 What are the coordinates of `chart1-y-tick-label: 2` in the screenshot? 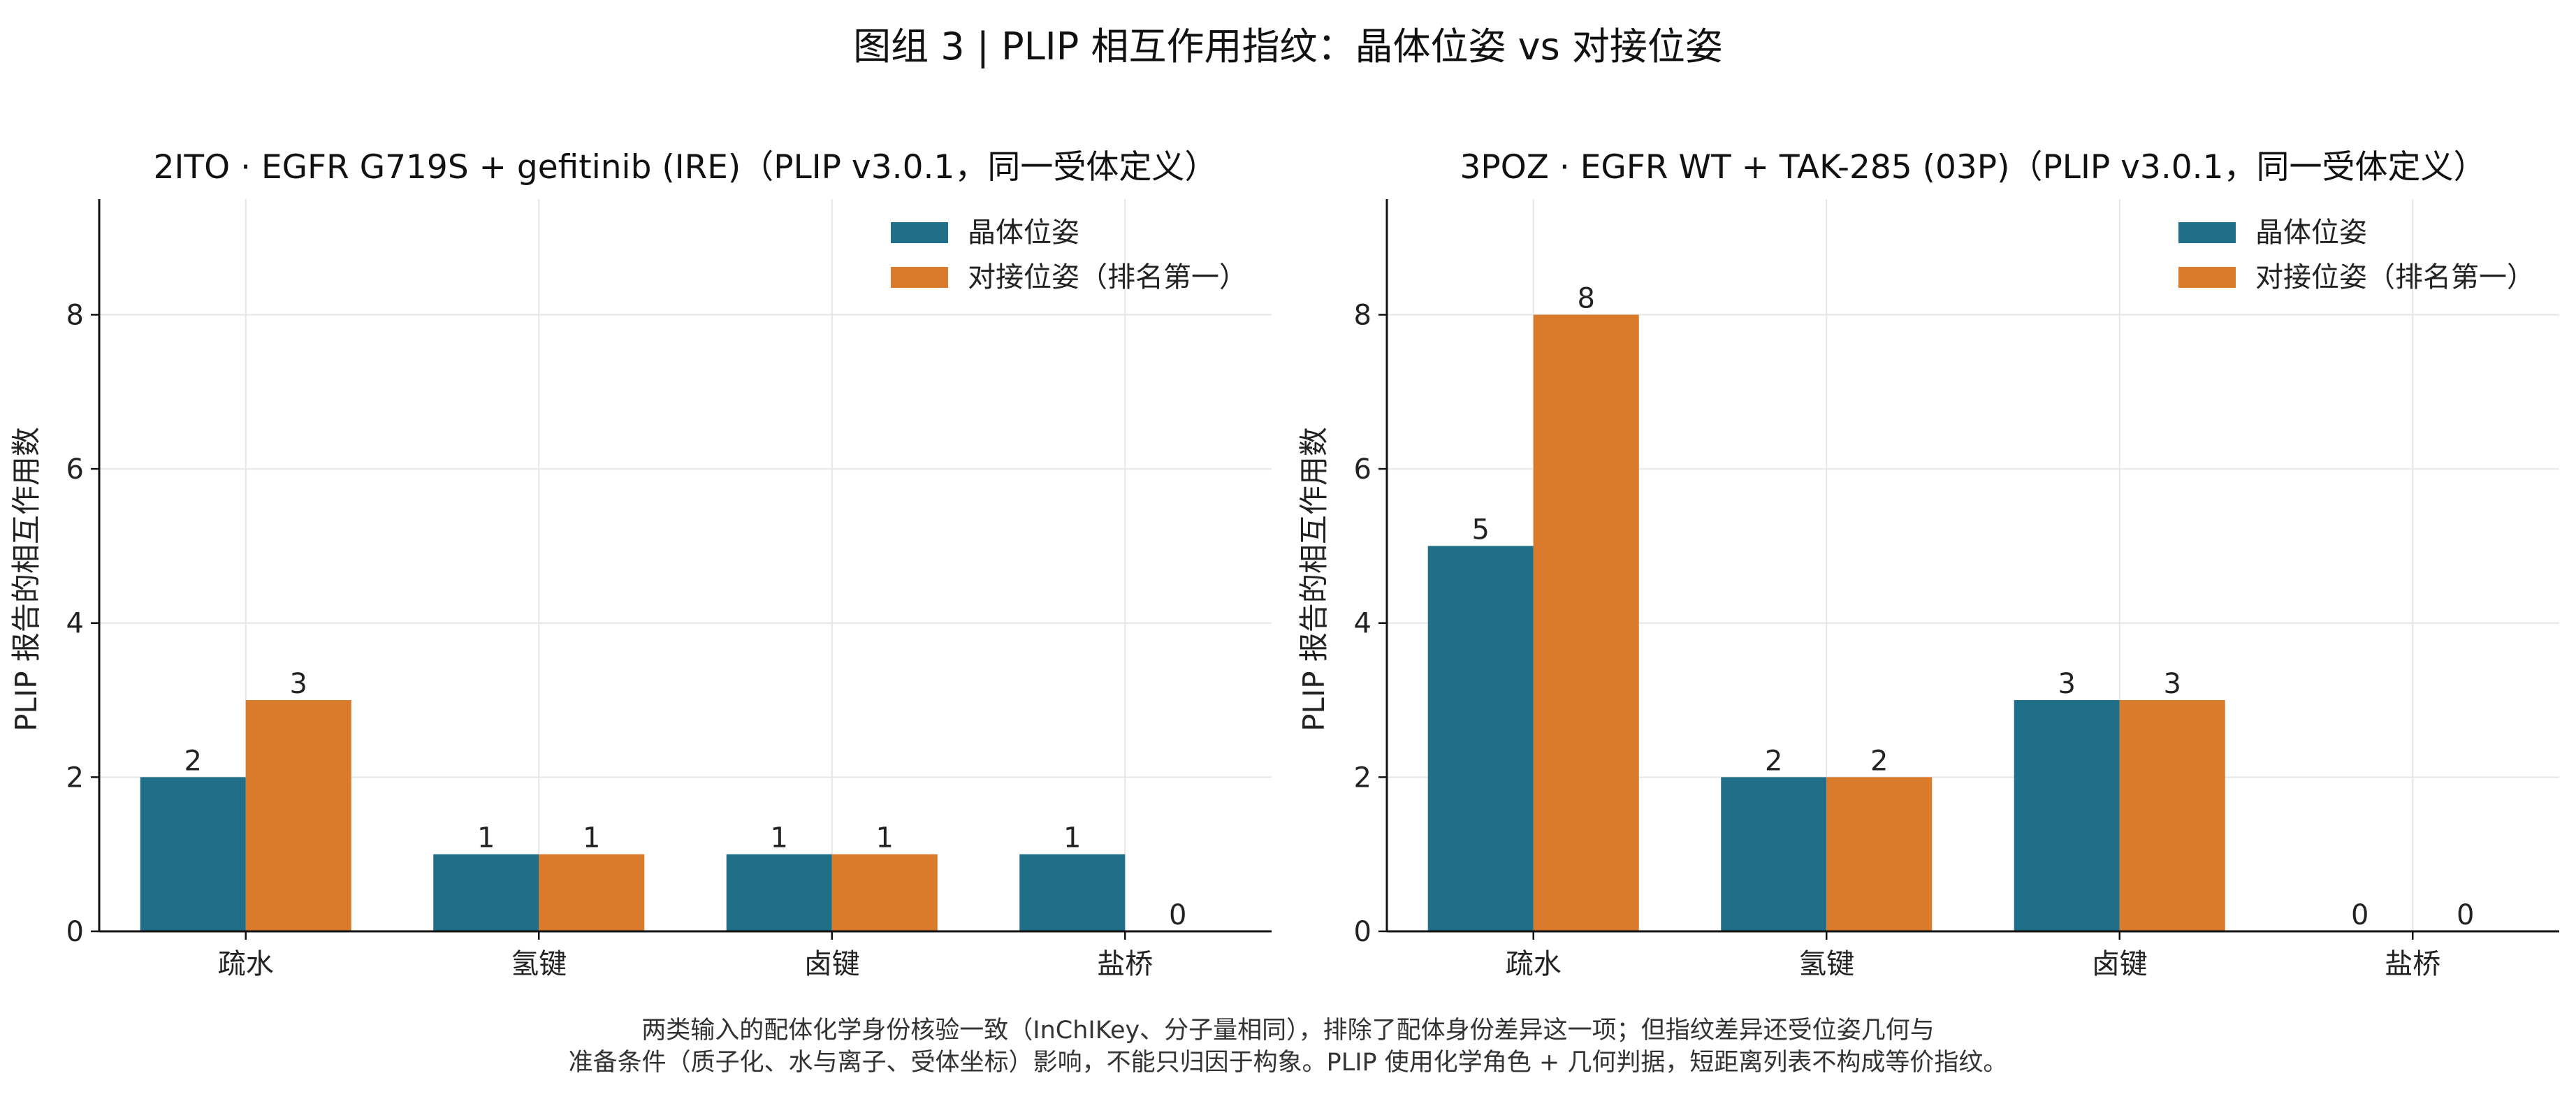 It's located at (75, 778).